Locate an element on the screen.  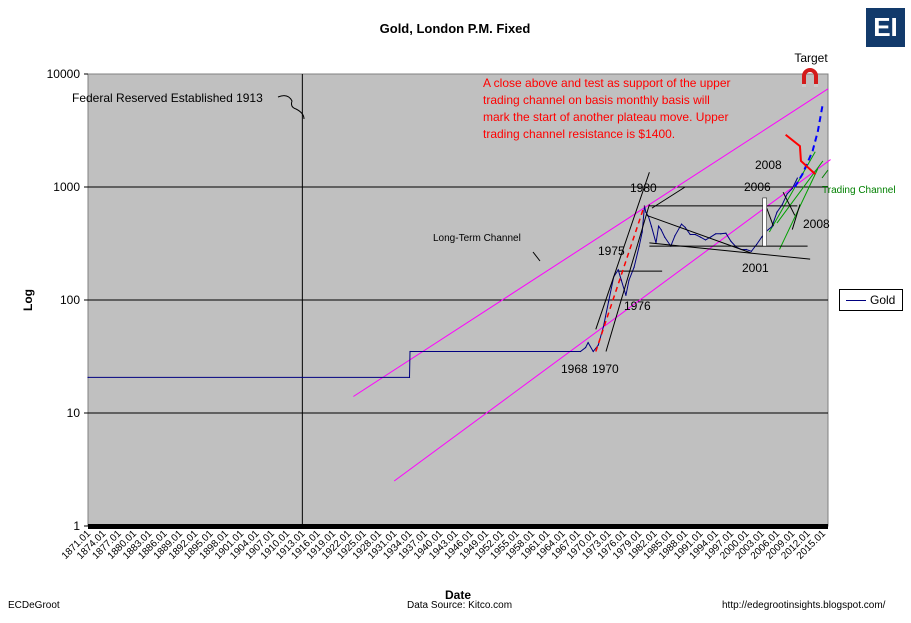
fed-arrow is located at coordinates (291, 107).